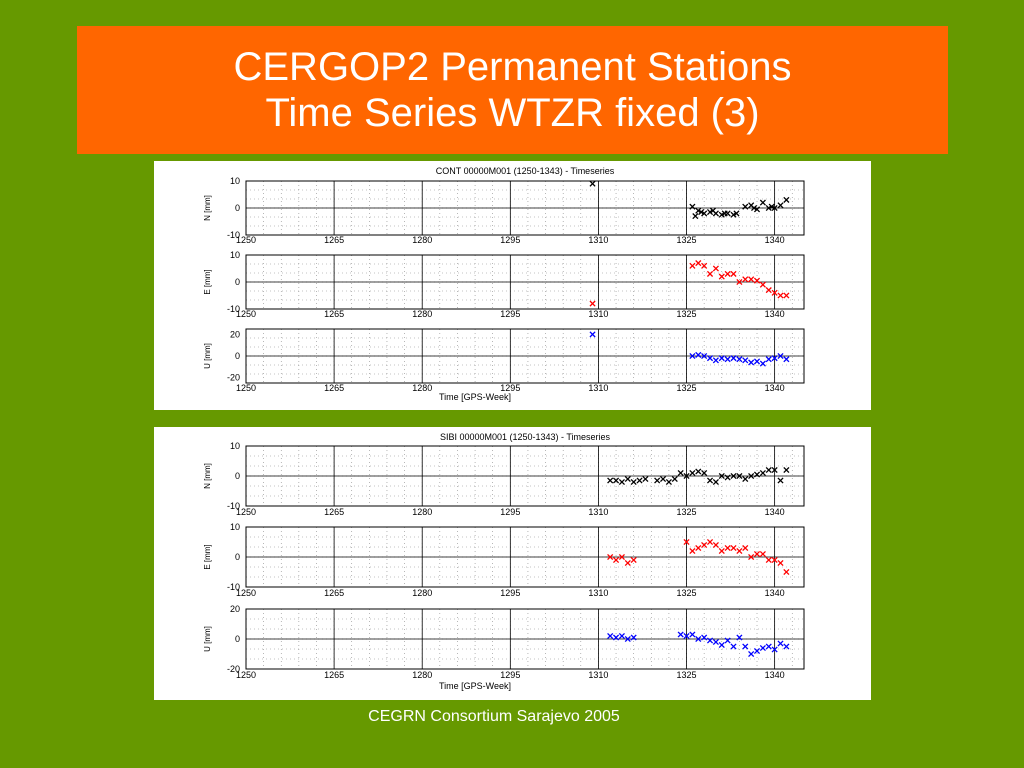 The height and width of the screenshot is (768, 1024). Describe the element at coordinates (233, 378) in the screenshot. I see `y-tick-label: -20` at that location.